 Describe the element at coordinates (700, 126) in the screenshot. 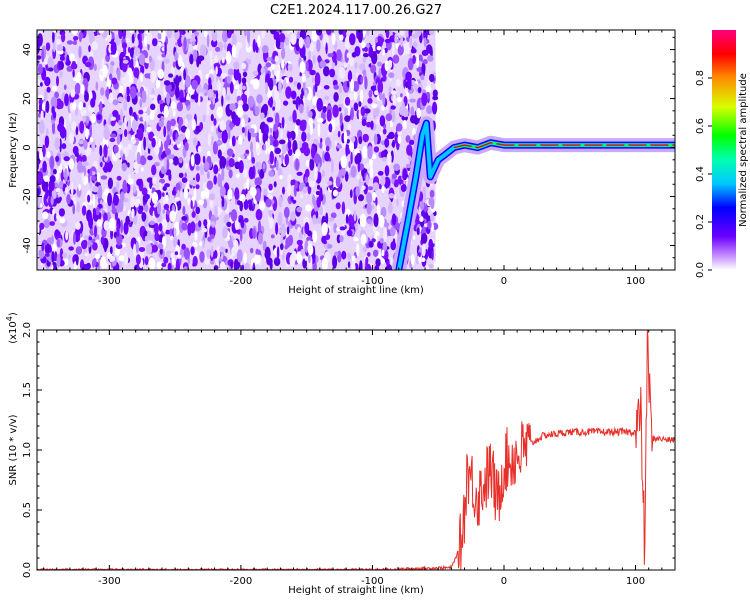

I see `colorbar-tick-label: 0.6` at that location.